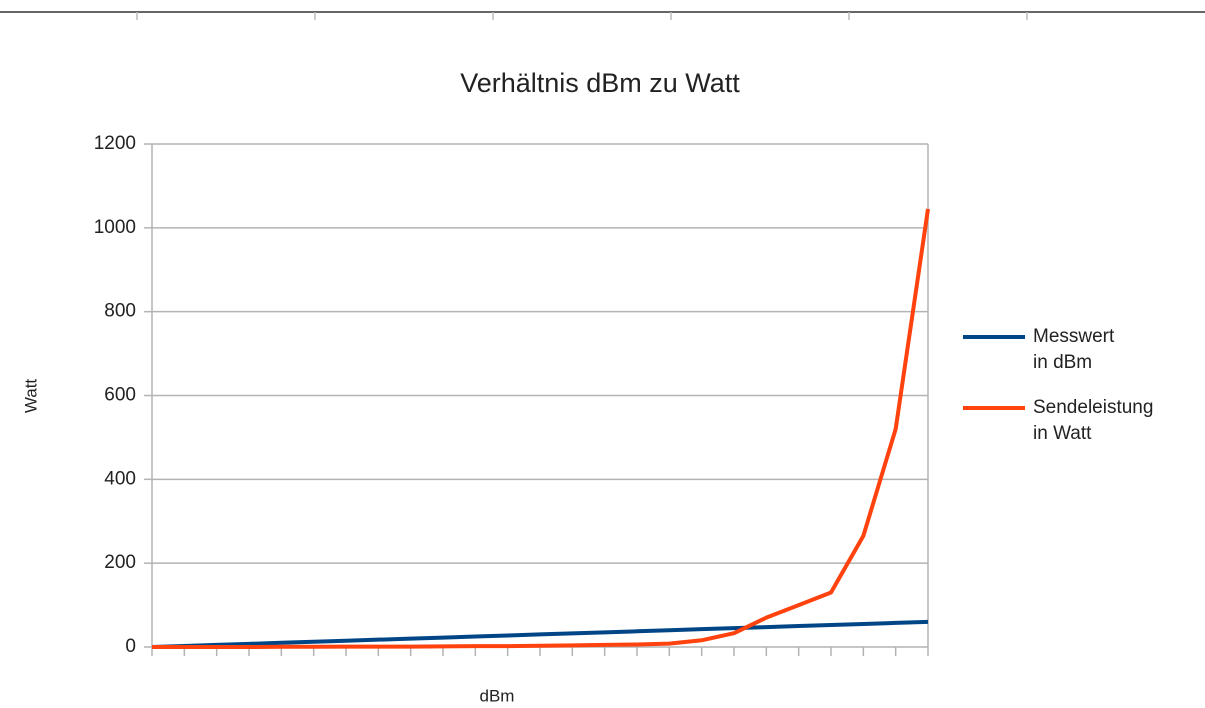 Image resolution: width=1205 pixels, height=708 pixels. I want to click on legend-label-line: in Watt, so click(1062, 433).